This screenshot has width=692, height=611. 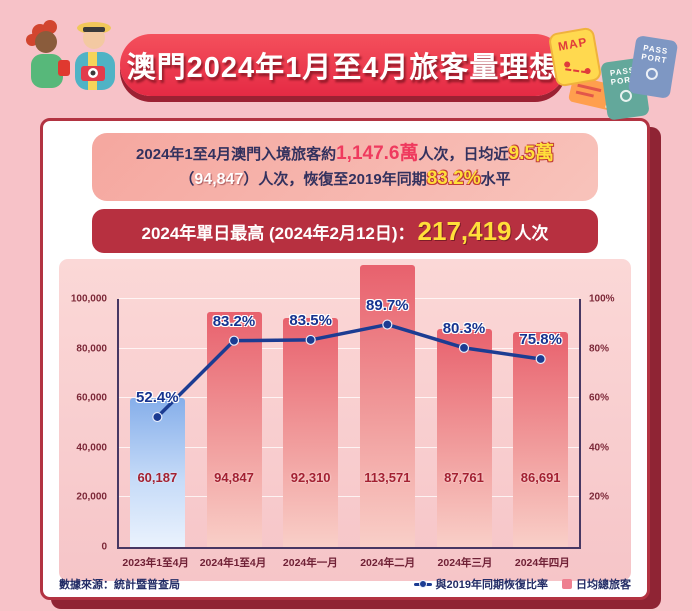 I want to click on bar-value-label: 92,310, so click(x=310, y=477).